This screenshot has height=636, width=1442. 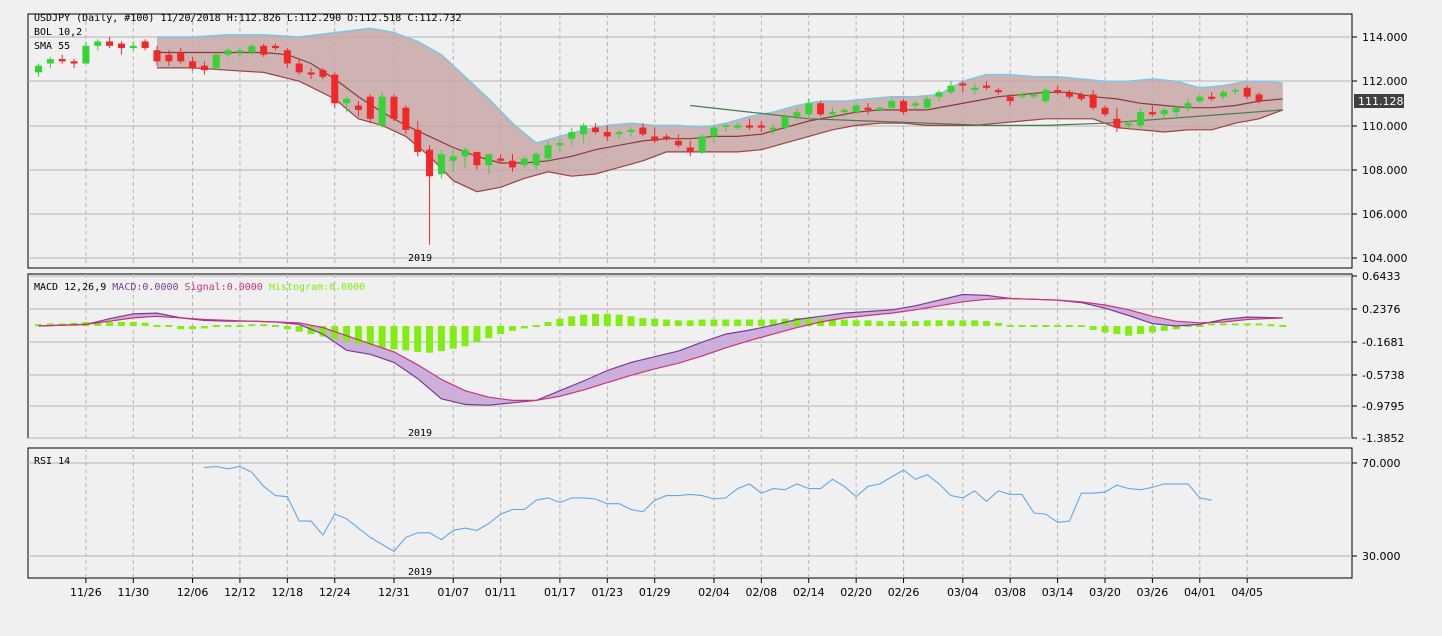 What do you see at coordinates (708, 509) in the screenshot?
I see `rsi-layer` at bounding box center [708, 509].